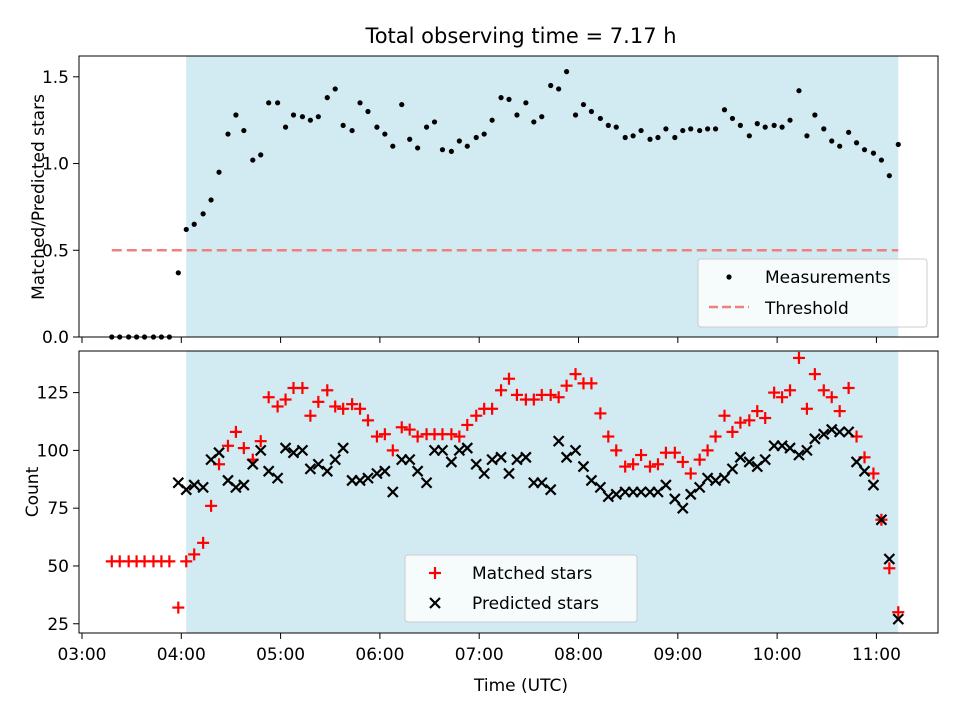 This screenshot has height=720, width=960. Describe the element at coordinates (55, 338) in the screenshot. I see `y-tick-label: 0.0` at that location.